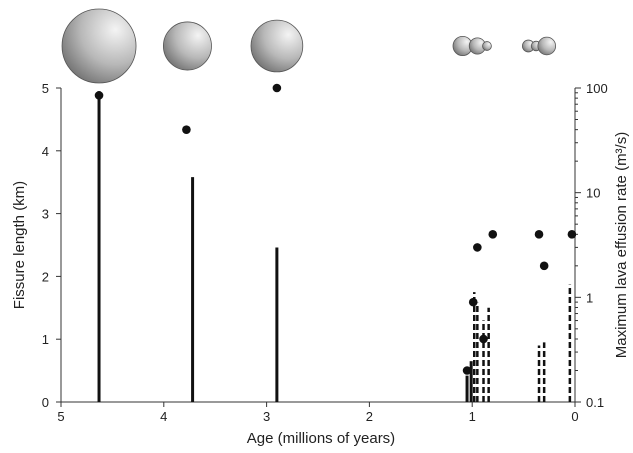 Image resolution: width=633 pixels, height=453 pixels. I want to click on x-axis-title: Age (millions of years), so click(321, 438).